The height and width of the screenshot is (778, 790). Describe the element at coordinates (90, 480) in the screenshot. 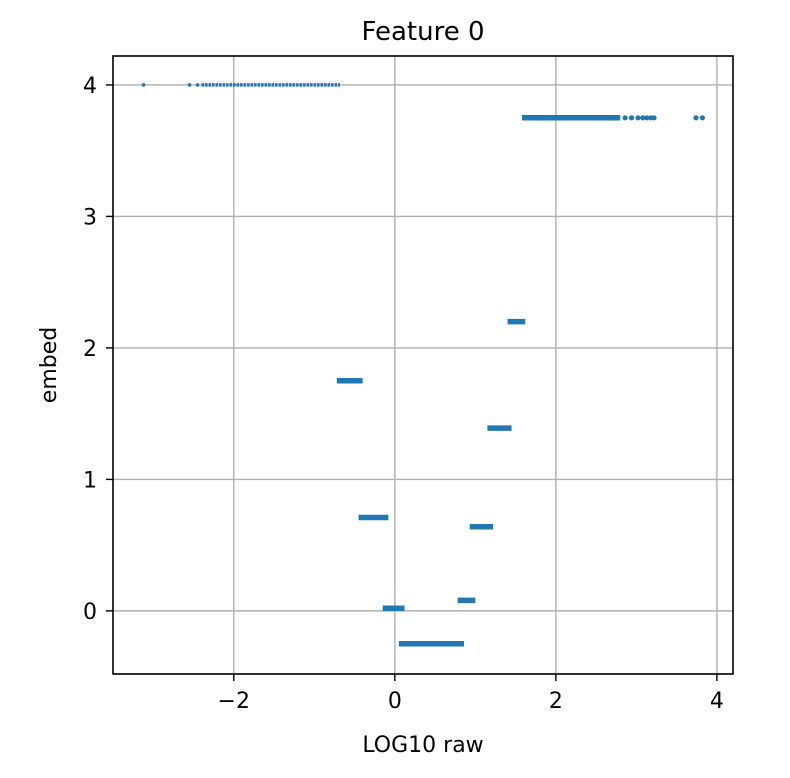

I see `y-tick-label: 1` at that location.